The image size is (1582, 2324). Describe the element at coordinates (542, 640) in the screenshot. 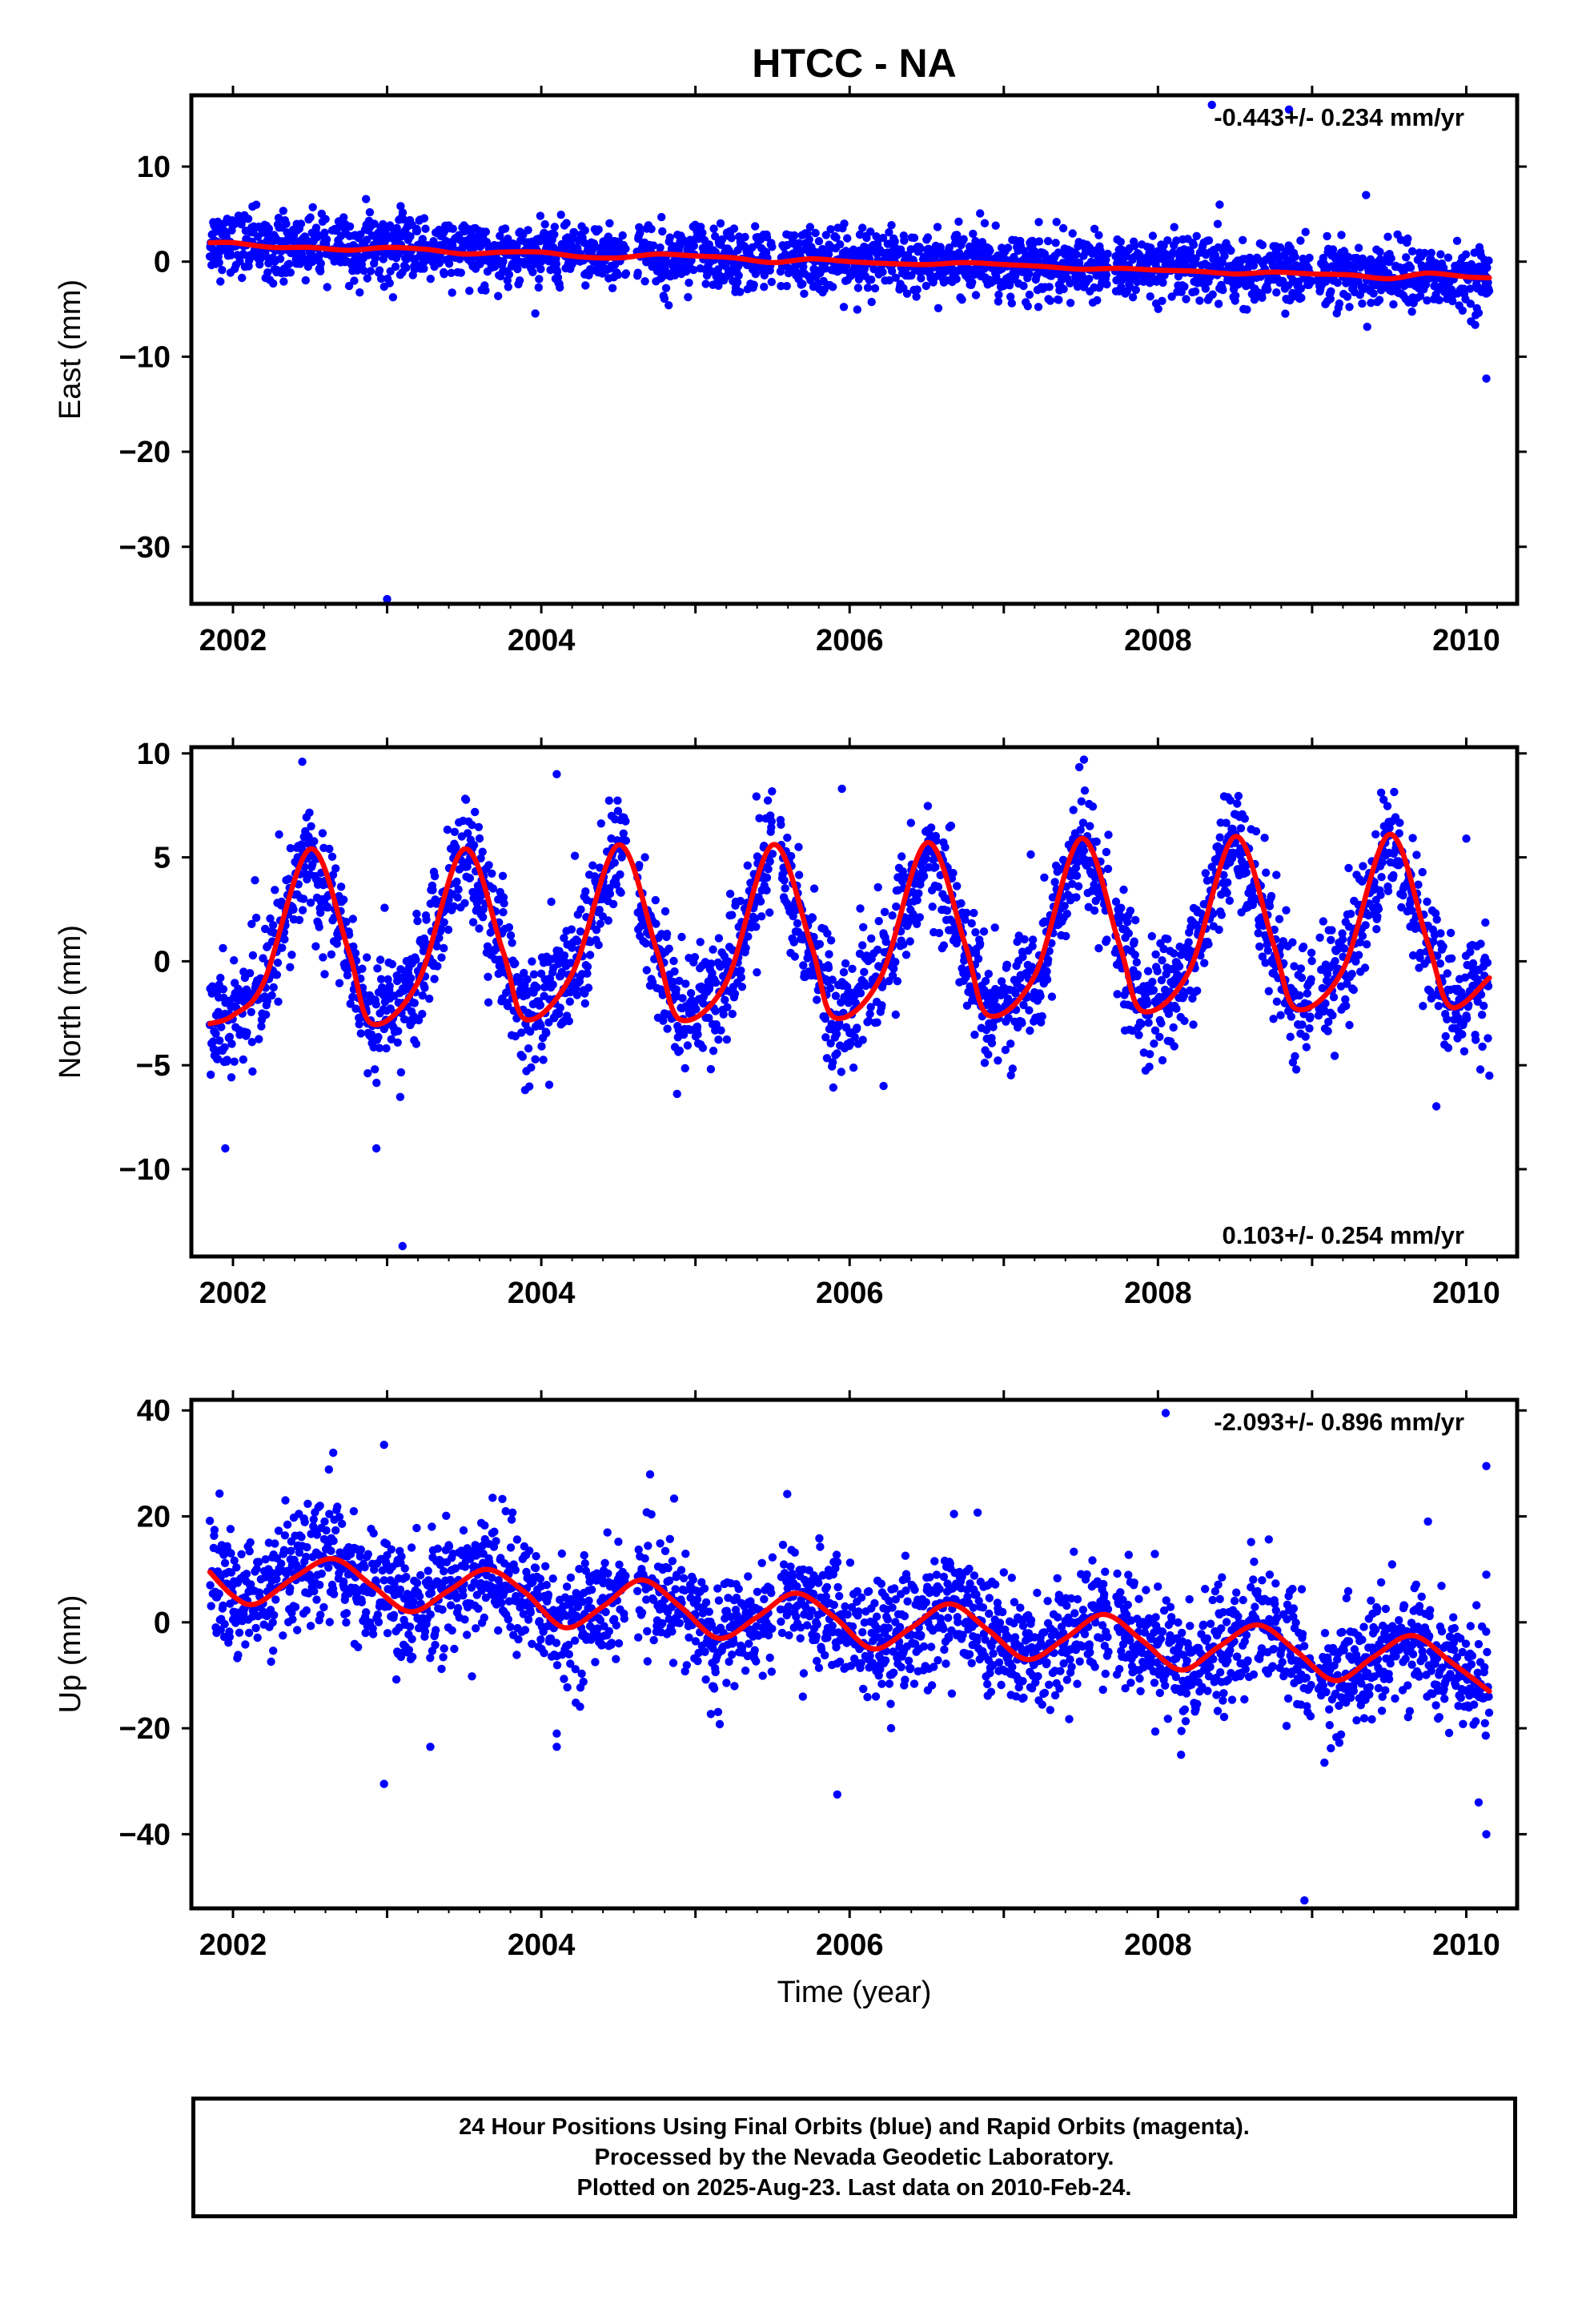

I see `x-tick-label: 2004` at that location.